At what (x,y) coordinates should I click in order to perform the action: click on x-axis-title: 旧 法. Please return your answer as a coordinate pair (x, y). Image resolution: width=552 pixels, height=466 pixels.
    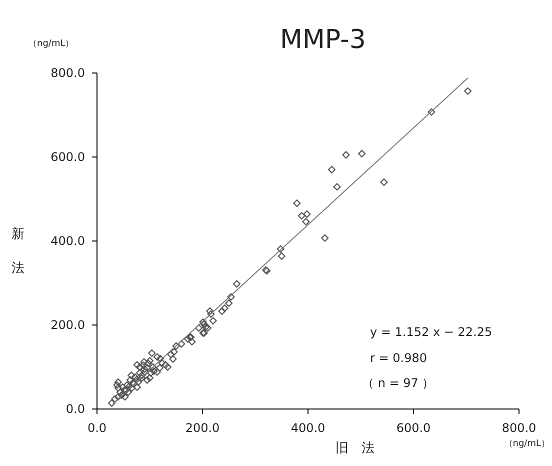
    Looking at the image, I should click on (355, 448).